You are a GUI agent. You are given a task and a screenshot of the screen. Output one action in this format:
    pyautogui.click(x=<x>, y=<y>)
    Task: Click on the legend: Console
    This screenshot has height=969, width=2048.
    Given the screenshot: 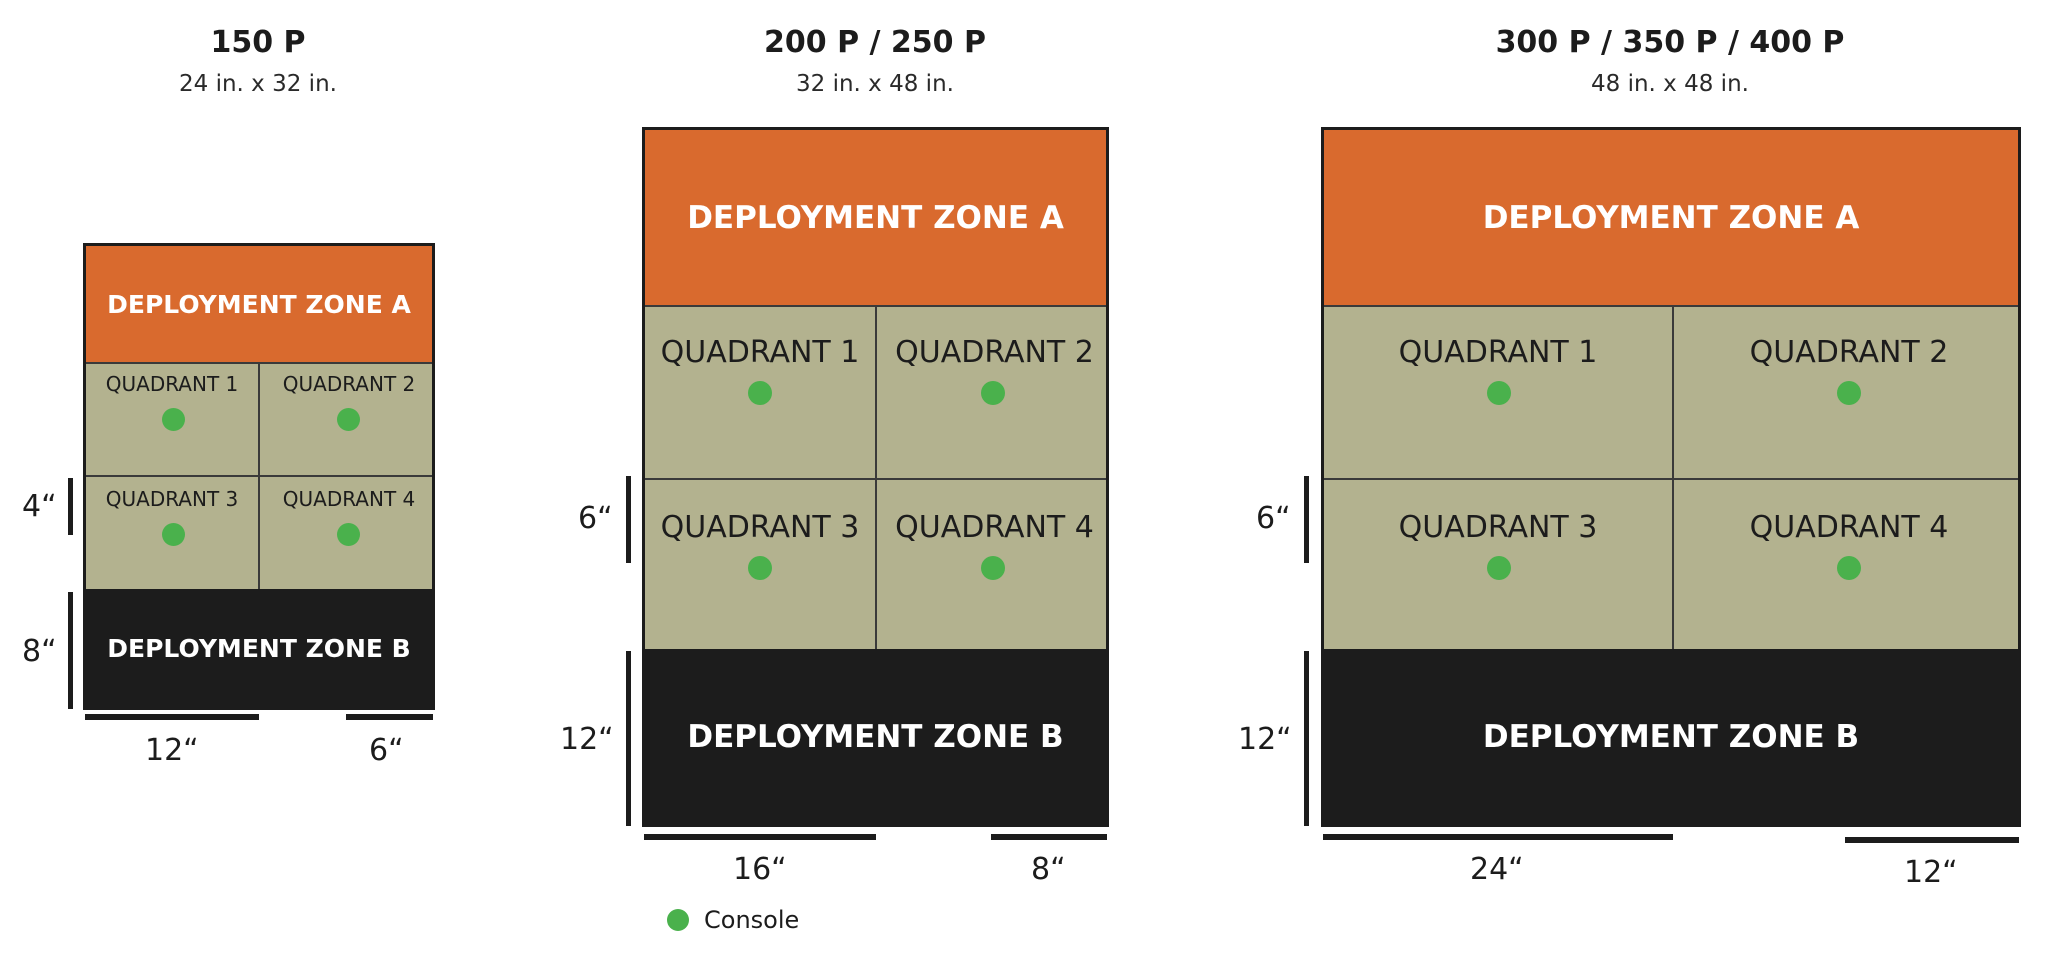 What is the action you would take?
    pyautogui.click(x=733, y=920)
    